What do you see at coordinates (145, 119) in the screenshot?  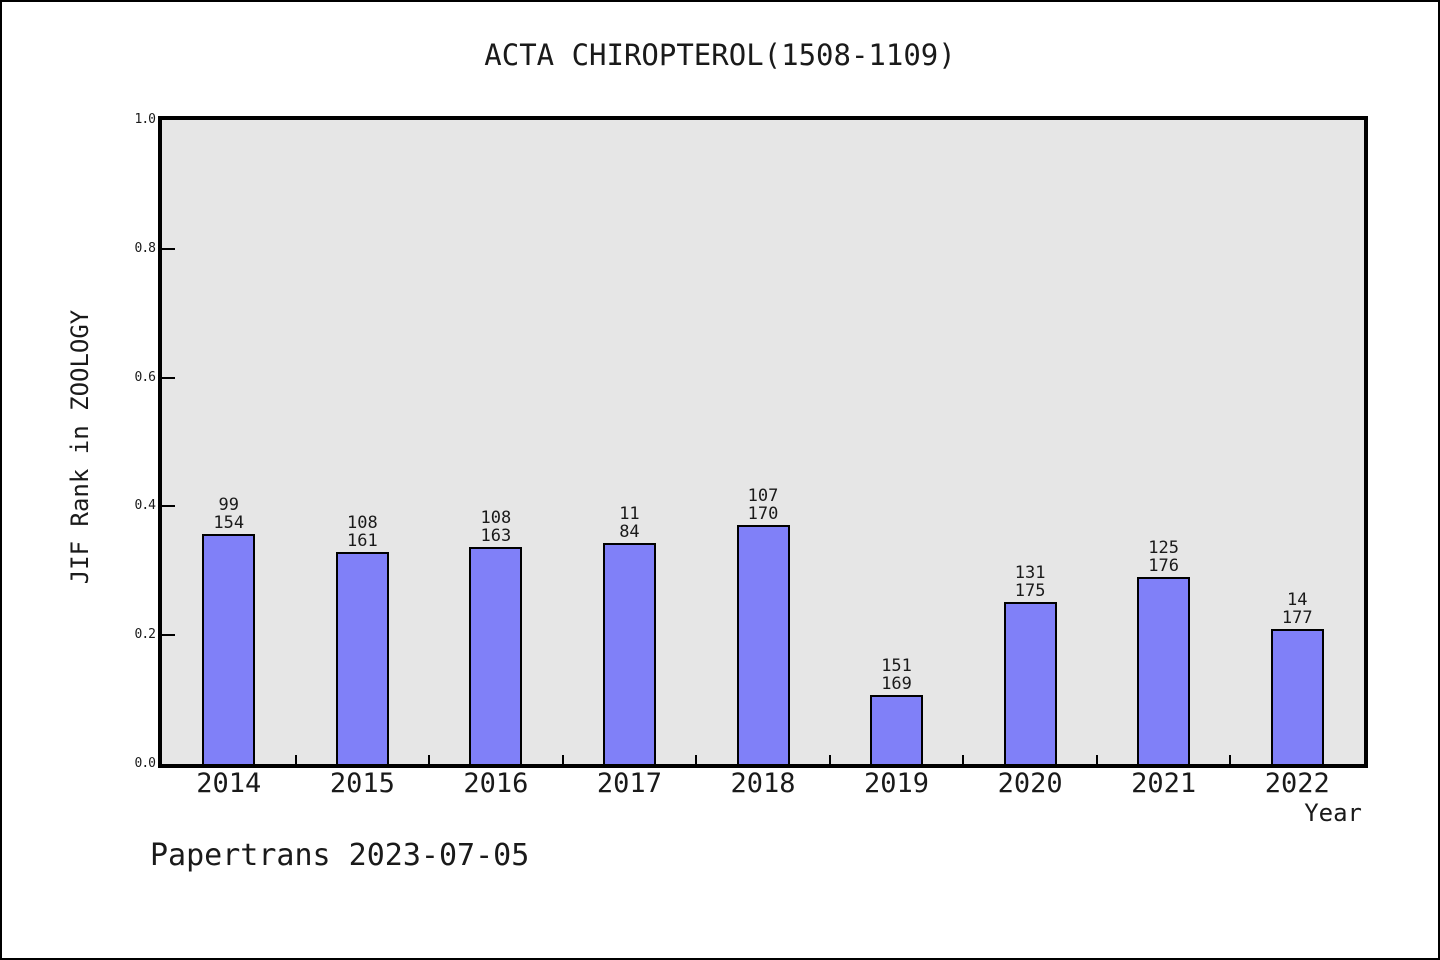 I see `y-tick-label: 1.0` at bounding box center [145, 119].